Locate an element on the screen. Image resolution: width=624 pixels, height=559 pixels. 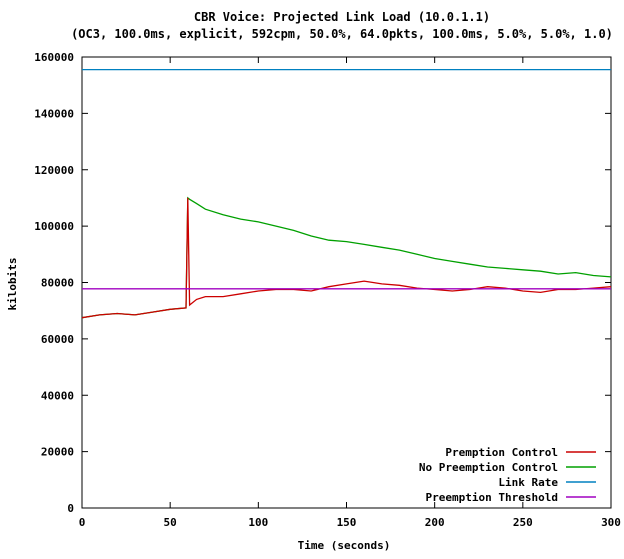
legend-label: No Preemption Control is located at coordinates (488, 467).